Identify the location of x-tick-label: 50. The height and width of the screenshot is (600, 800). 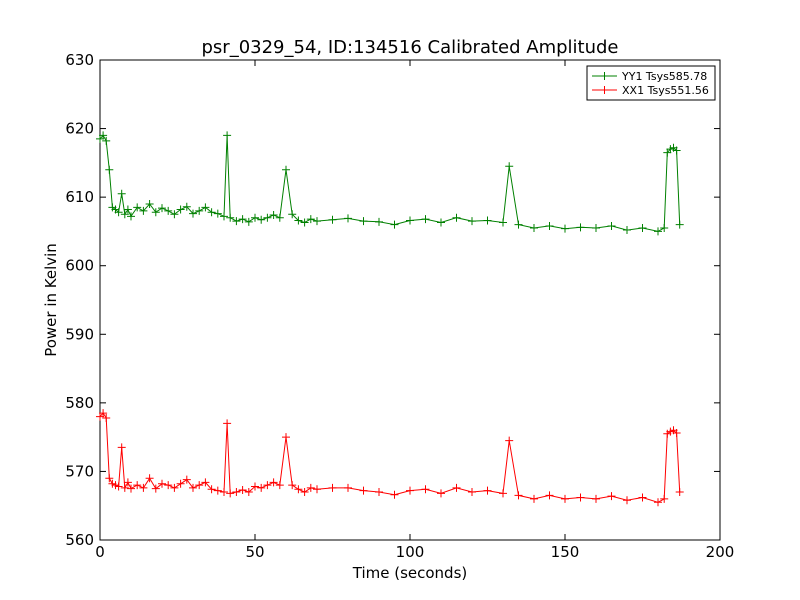
(254, 552).